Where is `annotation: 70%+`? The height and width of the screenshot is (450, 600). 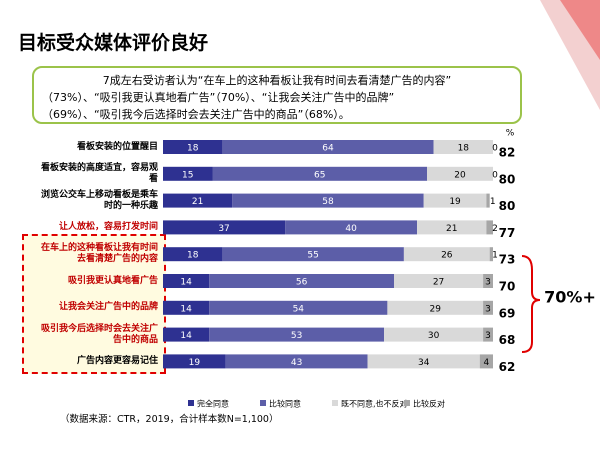
annotation: 70%+ is located at coordinates (570, 297).